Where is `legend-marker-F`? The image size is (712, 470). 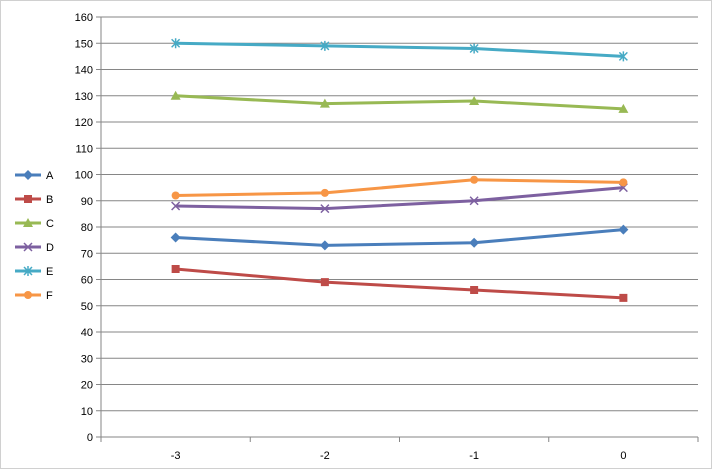 legend-marker-F is located at coordinates (28, 295).